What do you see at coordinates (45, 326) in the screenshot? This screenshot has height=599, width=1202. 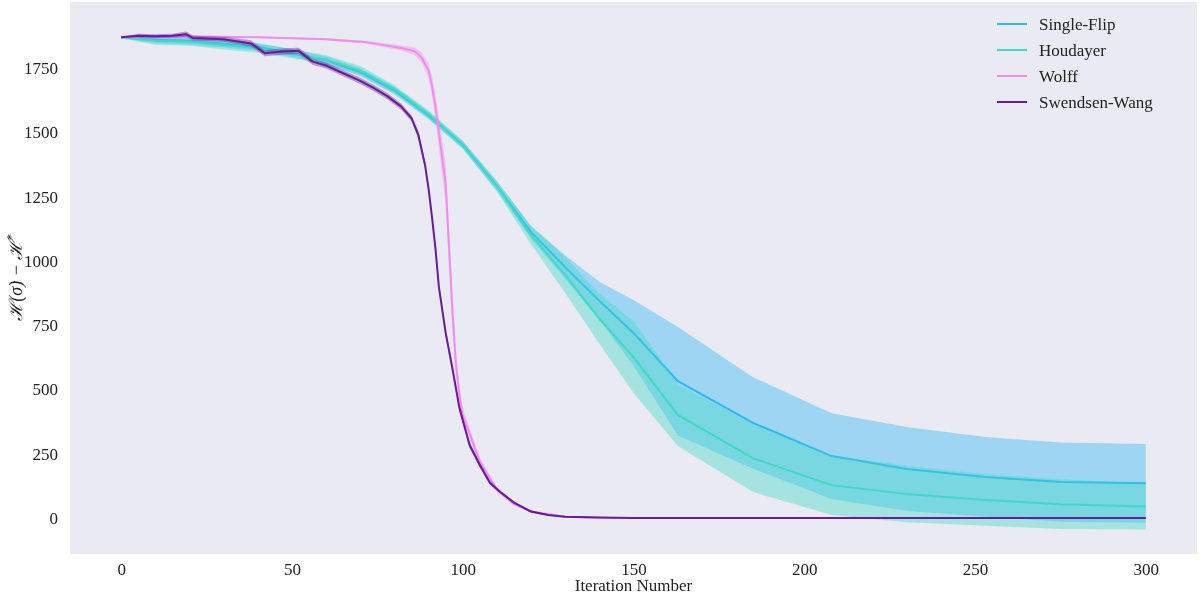 I see `y-tick-label: 750` at bounding box center [45, 326].